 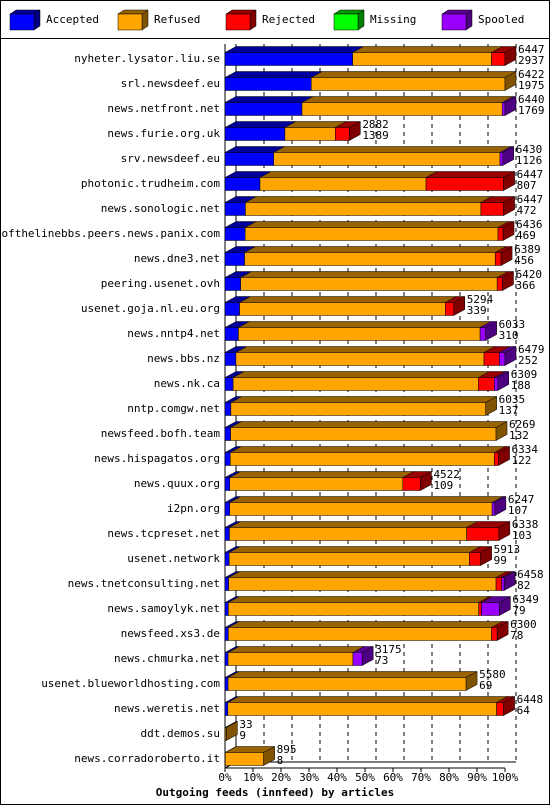 What do you see at coordinates (443, 485) in the screenshot?
I see `accepted-label: 109` at bounding box center [443, 485].